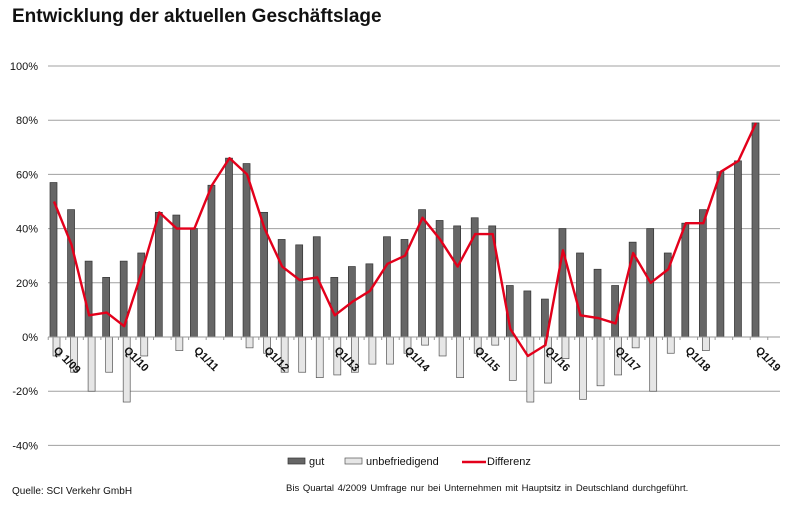 The width and height of the screenshot is (800, 506). I want to click on y-tick-label: 40%, so click(27, 230).